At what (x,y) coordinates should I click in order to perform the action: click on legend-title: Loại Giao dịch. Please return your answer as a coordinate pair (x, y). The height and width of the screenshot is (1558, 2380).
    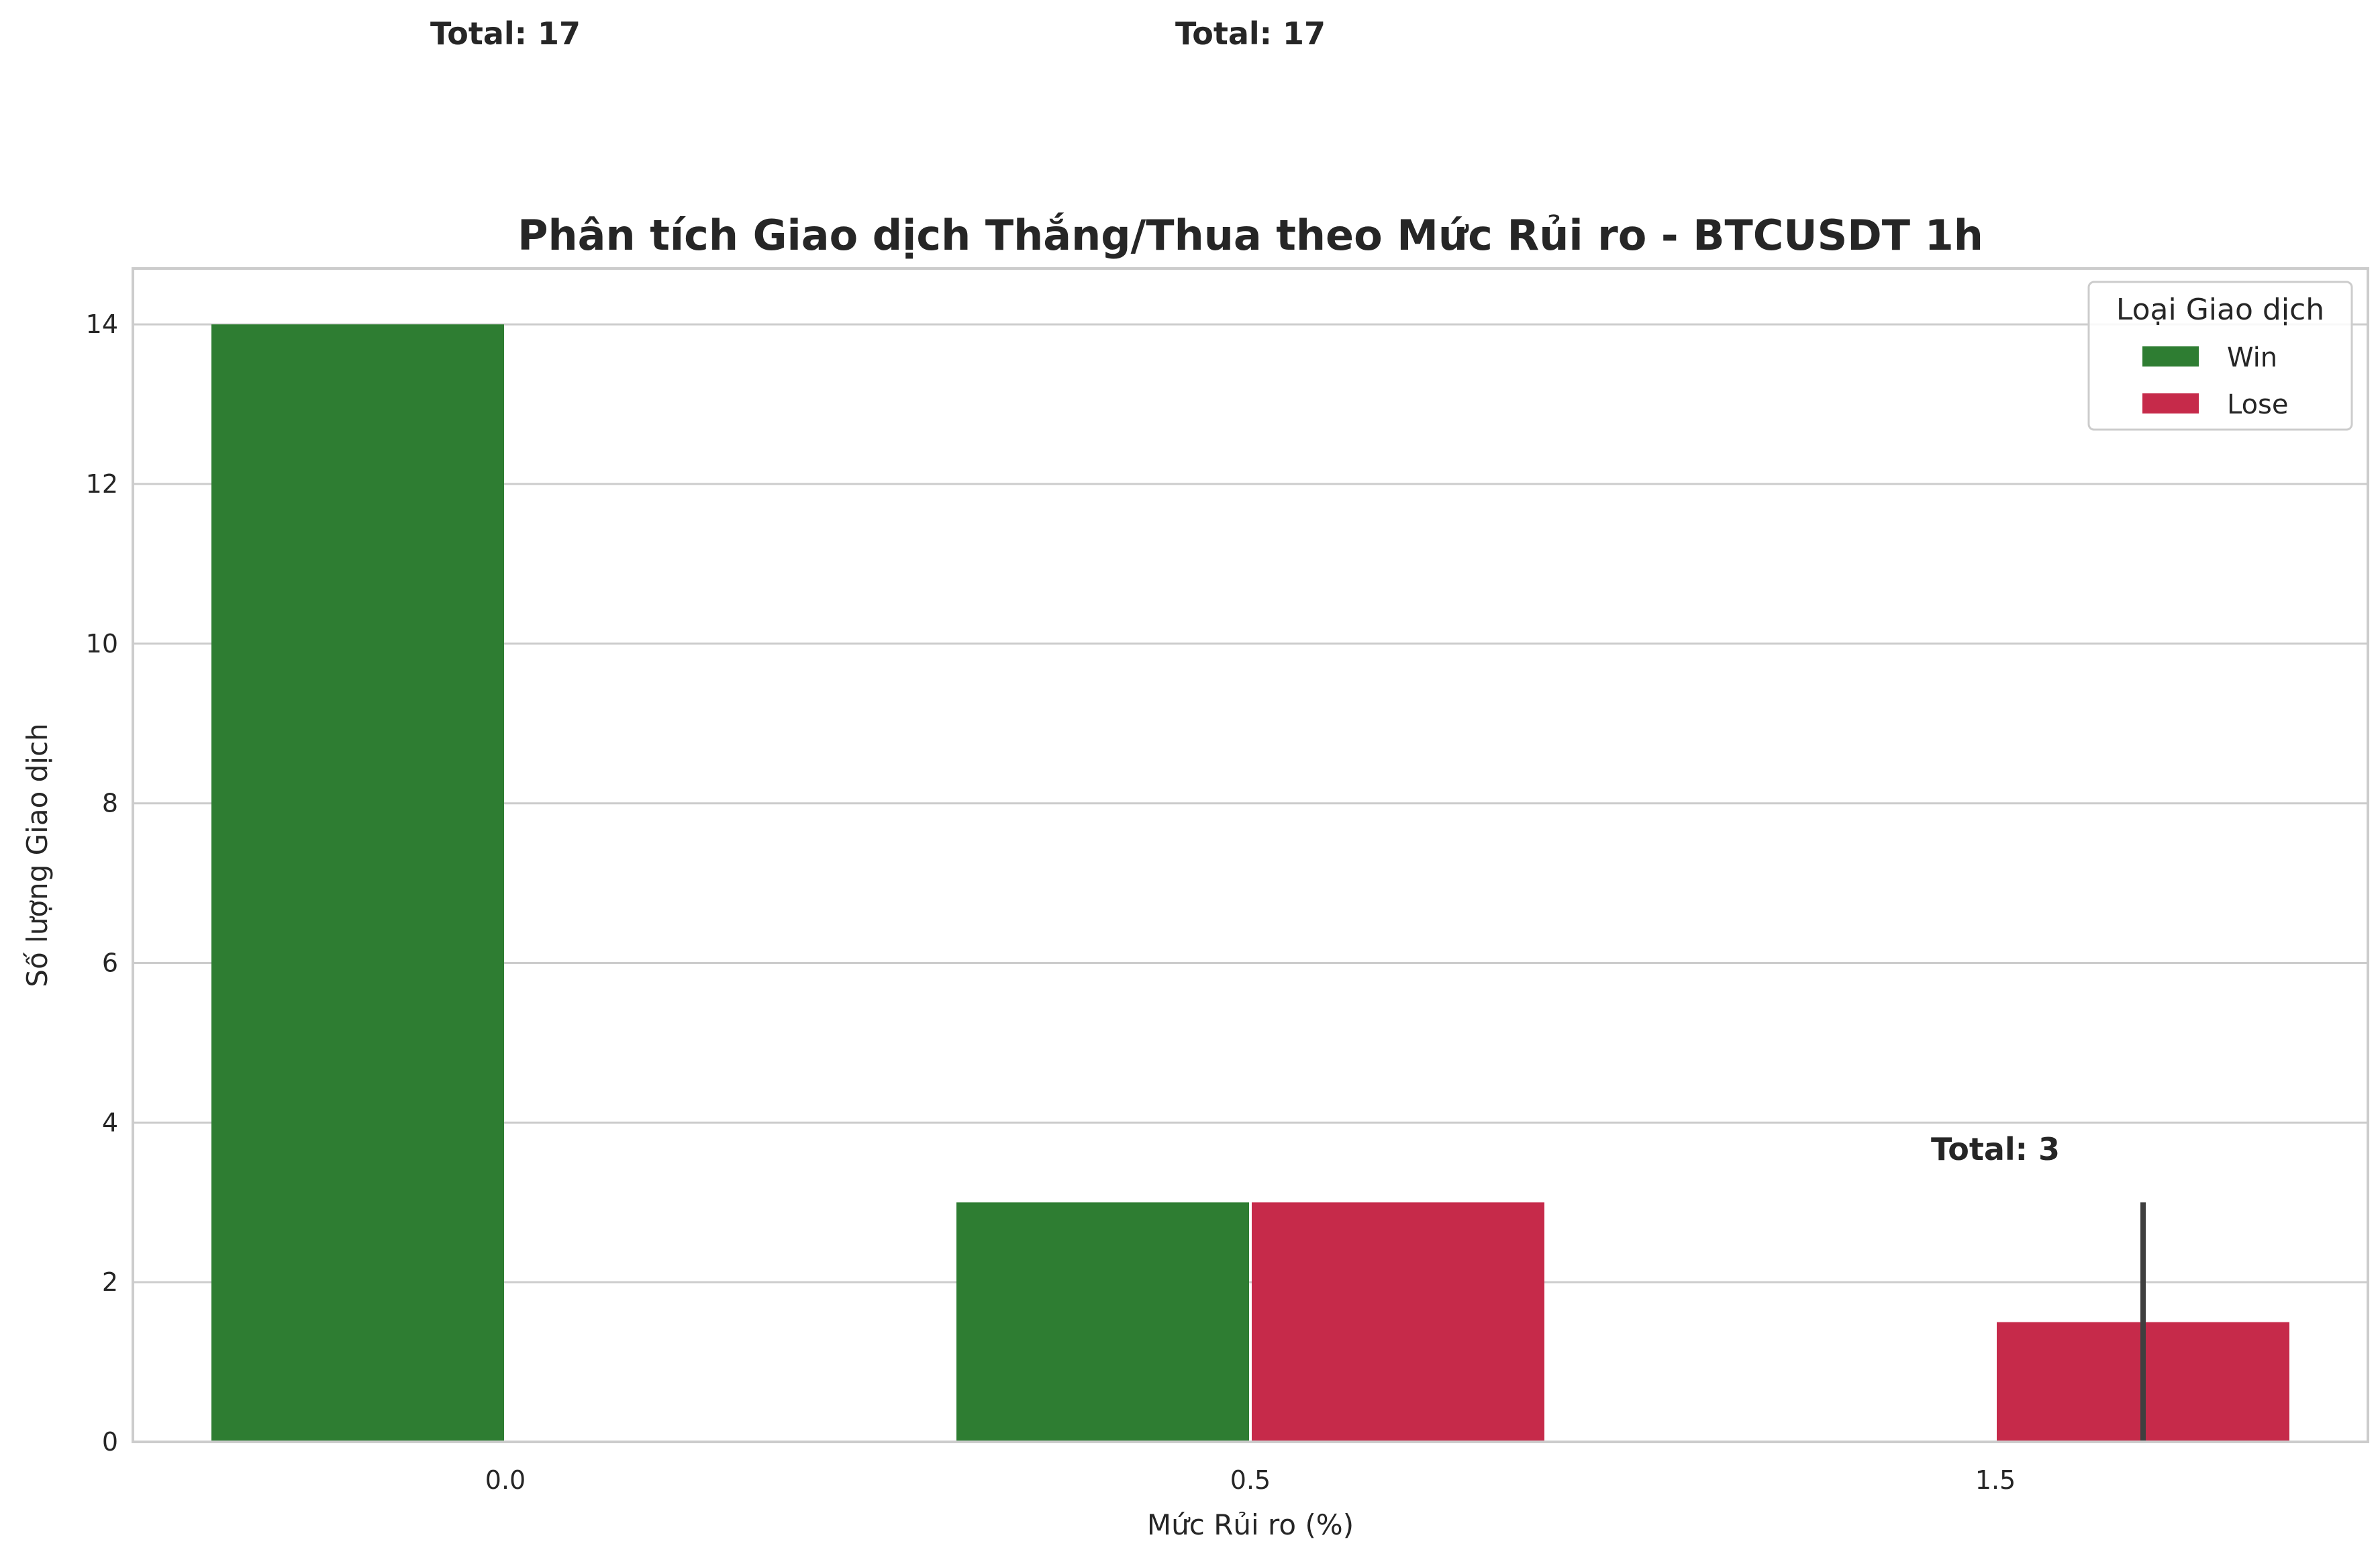
    Looking at the image, I should click on (2220, 310).